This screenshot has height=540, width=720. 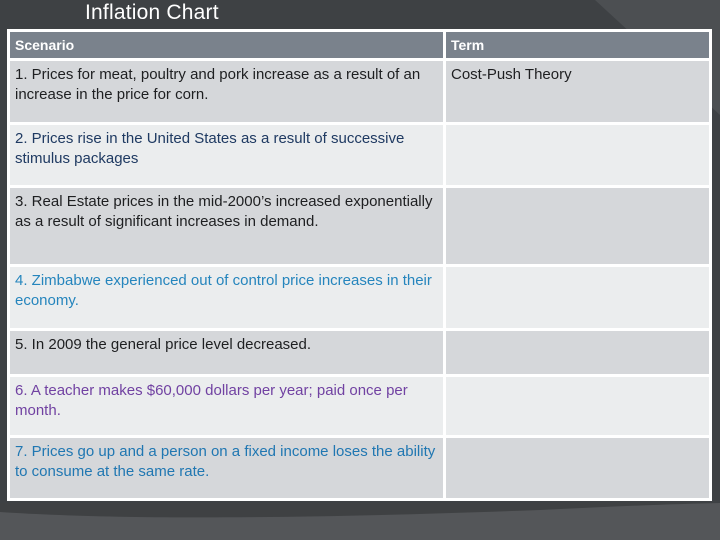 I want to click on bottom-swoosh-curve, so click(x=360, y=521).